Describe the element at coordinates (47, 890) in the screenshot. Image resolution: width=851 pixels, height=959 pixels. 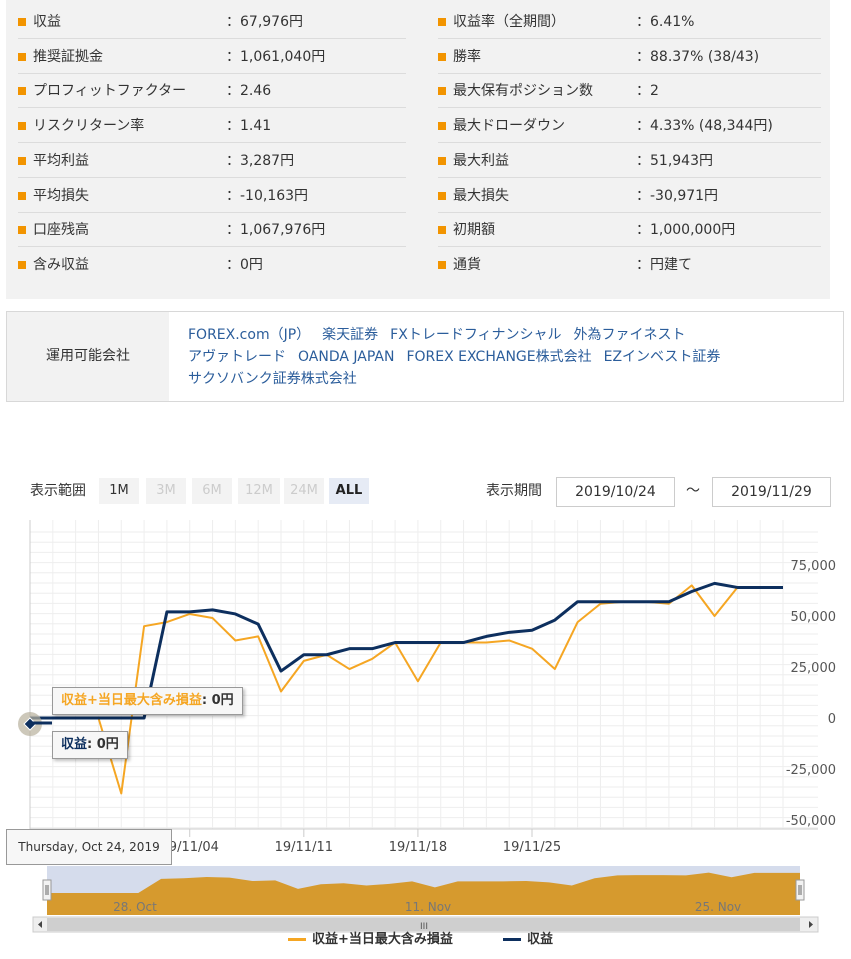
I see `navigator-handle-left` at that location.